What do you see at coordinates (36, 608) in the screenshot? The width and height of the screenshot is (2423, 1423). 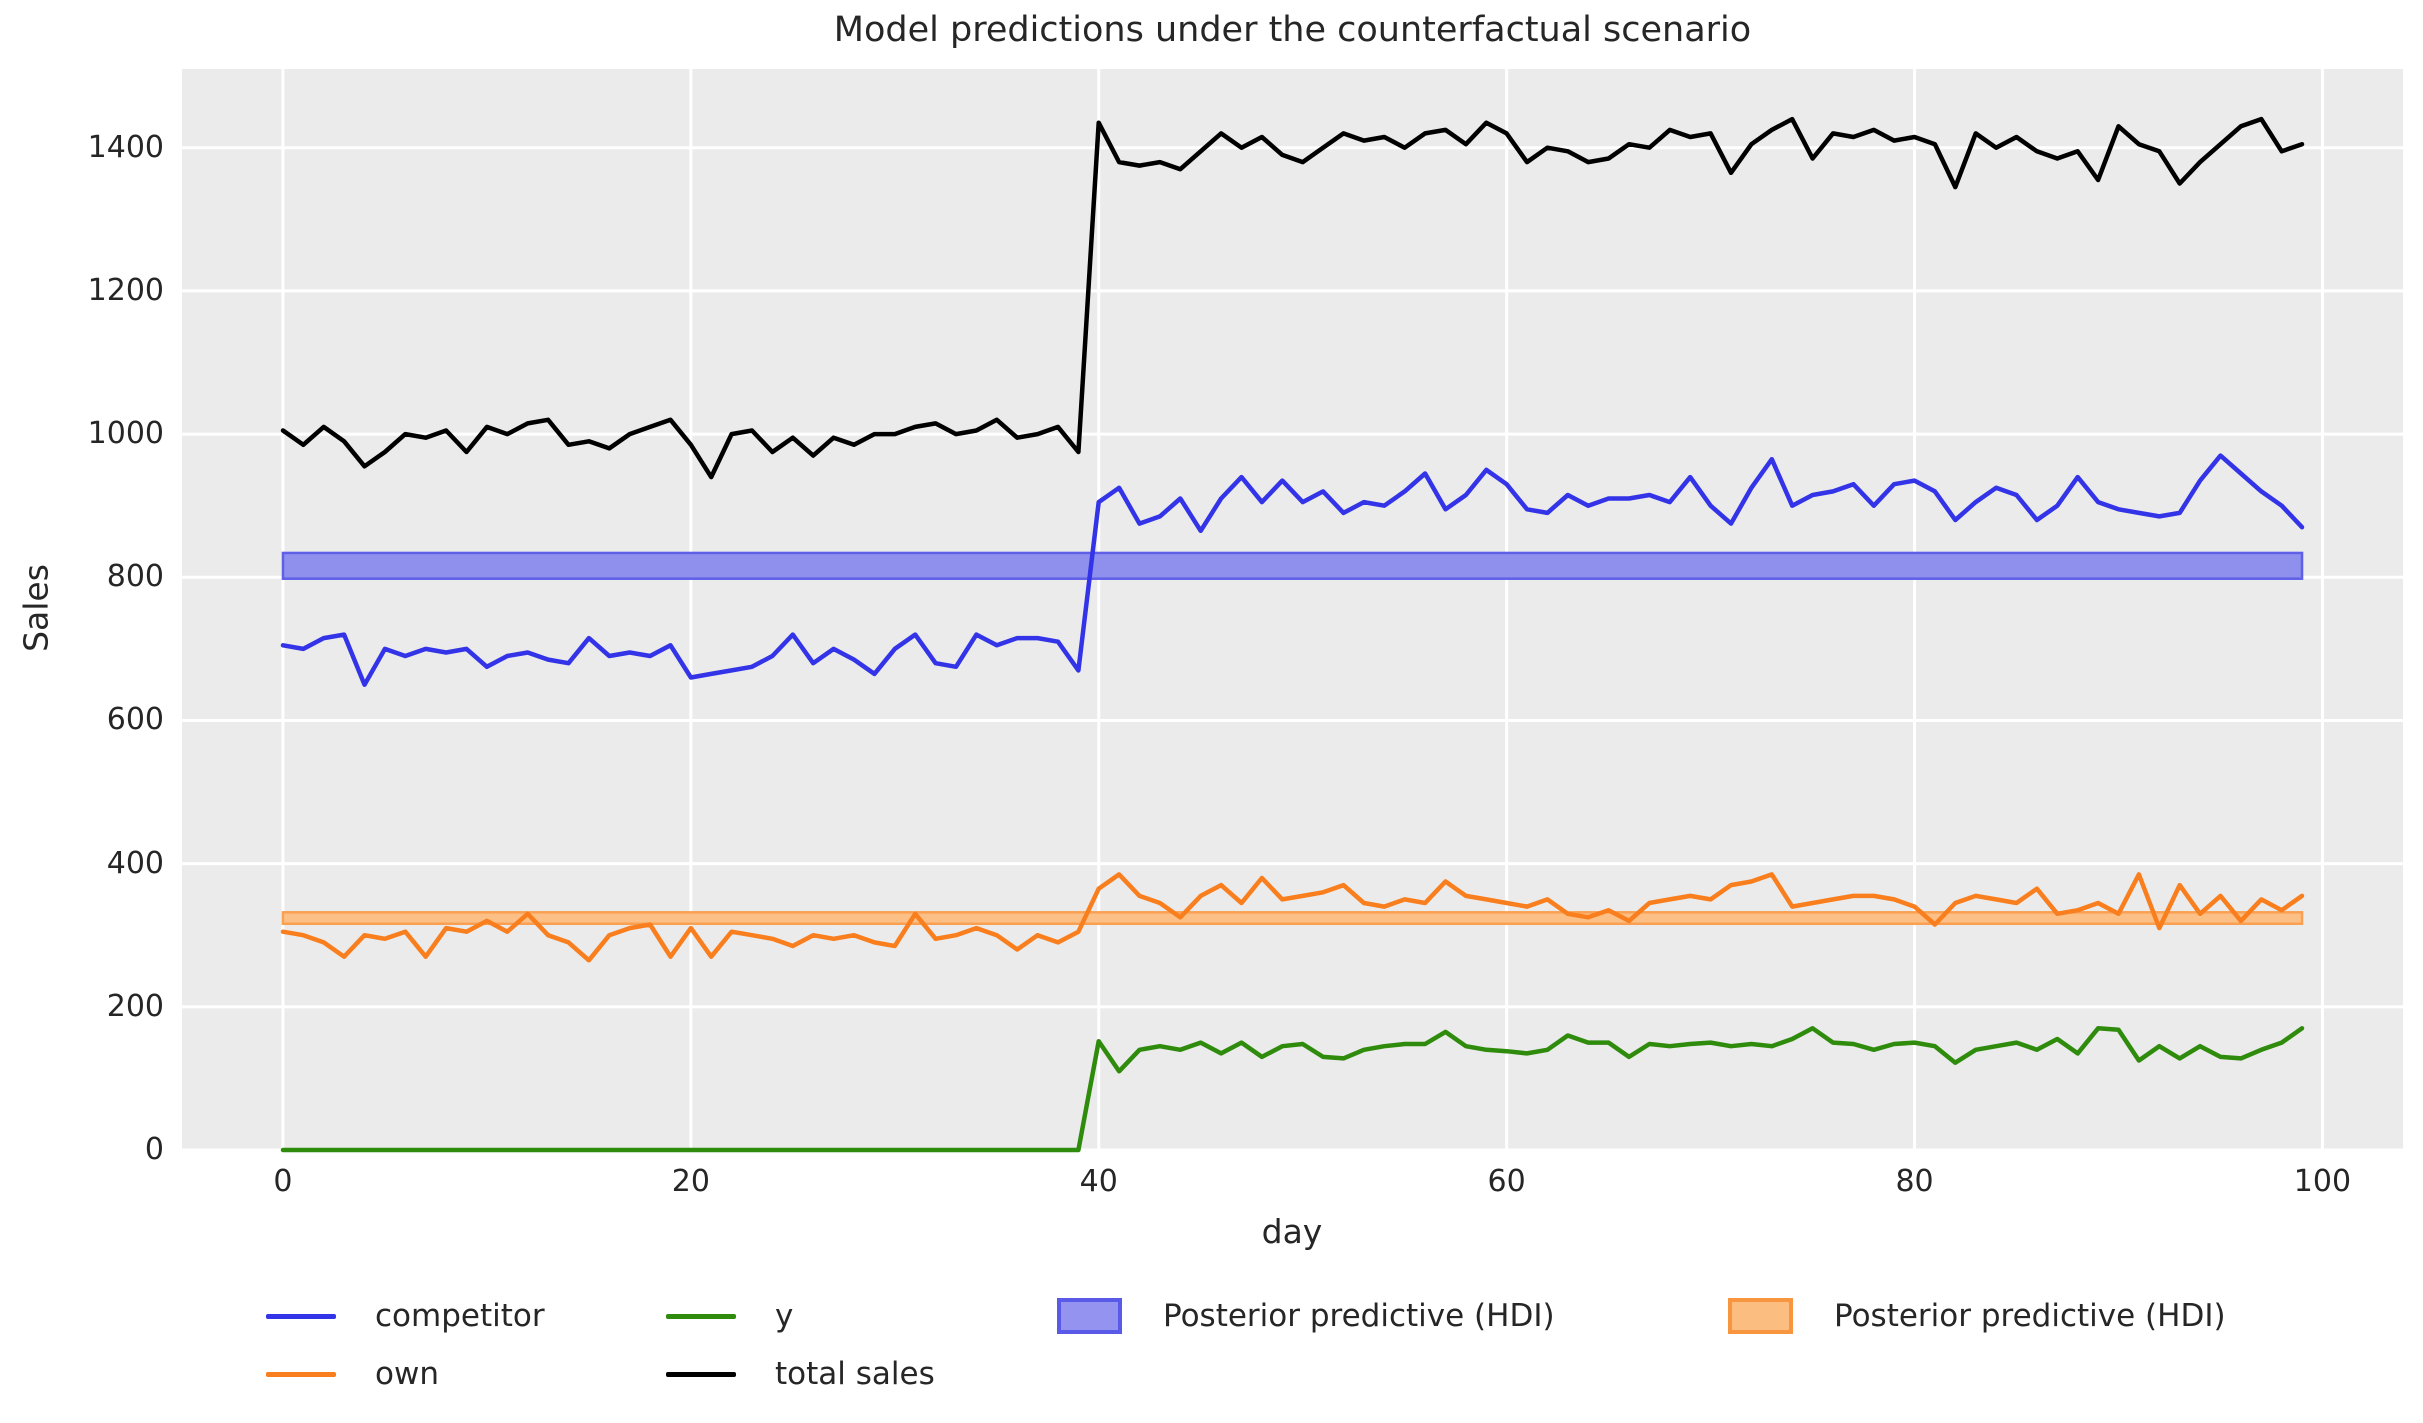 I see `y-axis-label: Sales` at bounding box center [36, 608].